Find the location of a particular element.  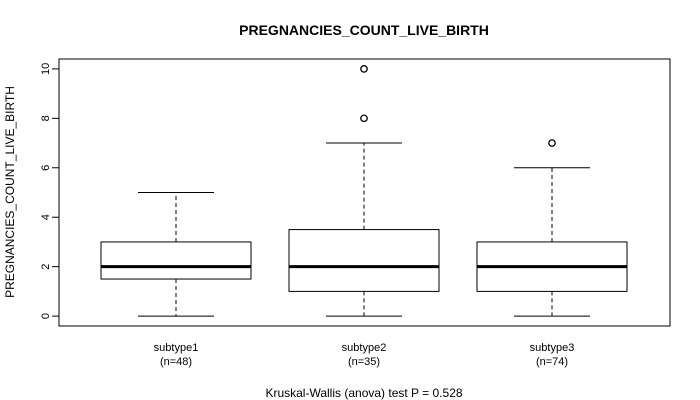

chart-title: PREGNANCIES_COUNT_LIVE_BIRTH is located at coordinates (364, 30).